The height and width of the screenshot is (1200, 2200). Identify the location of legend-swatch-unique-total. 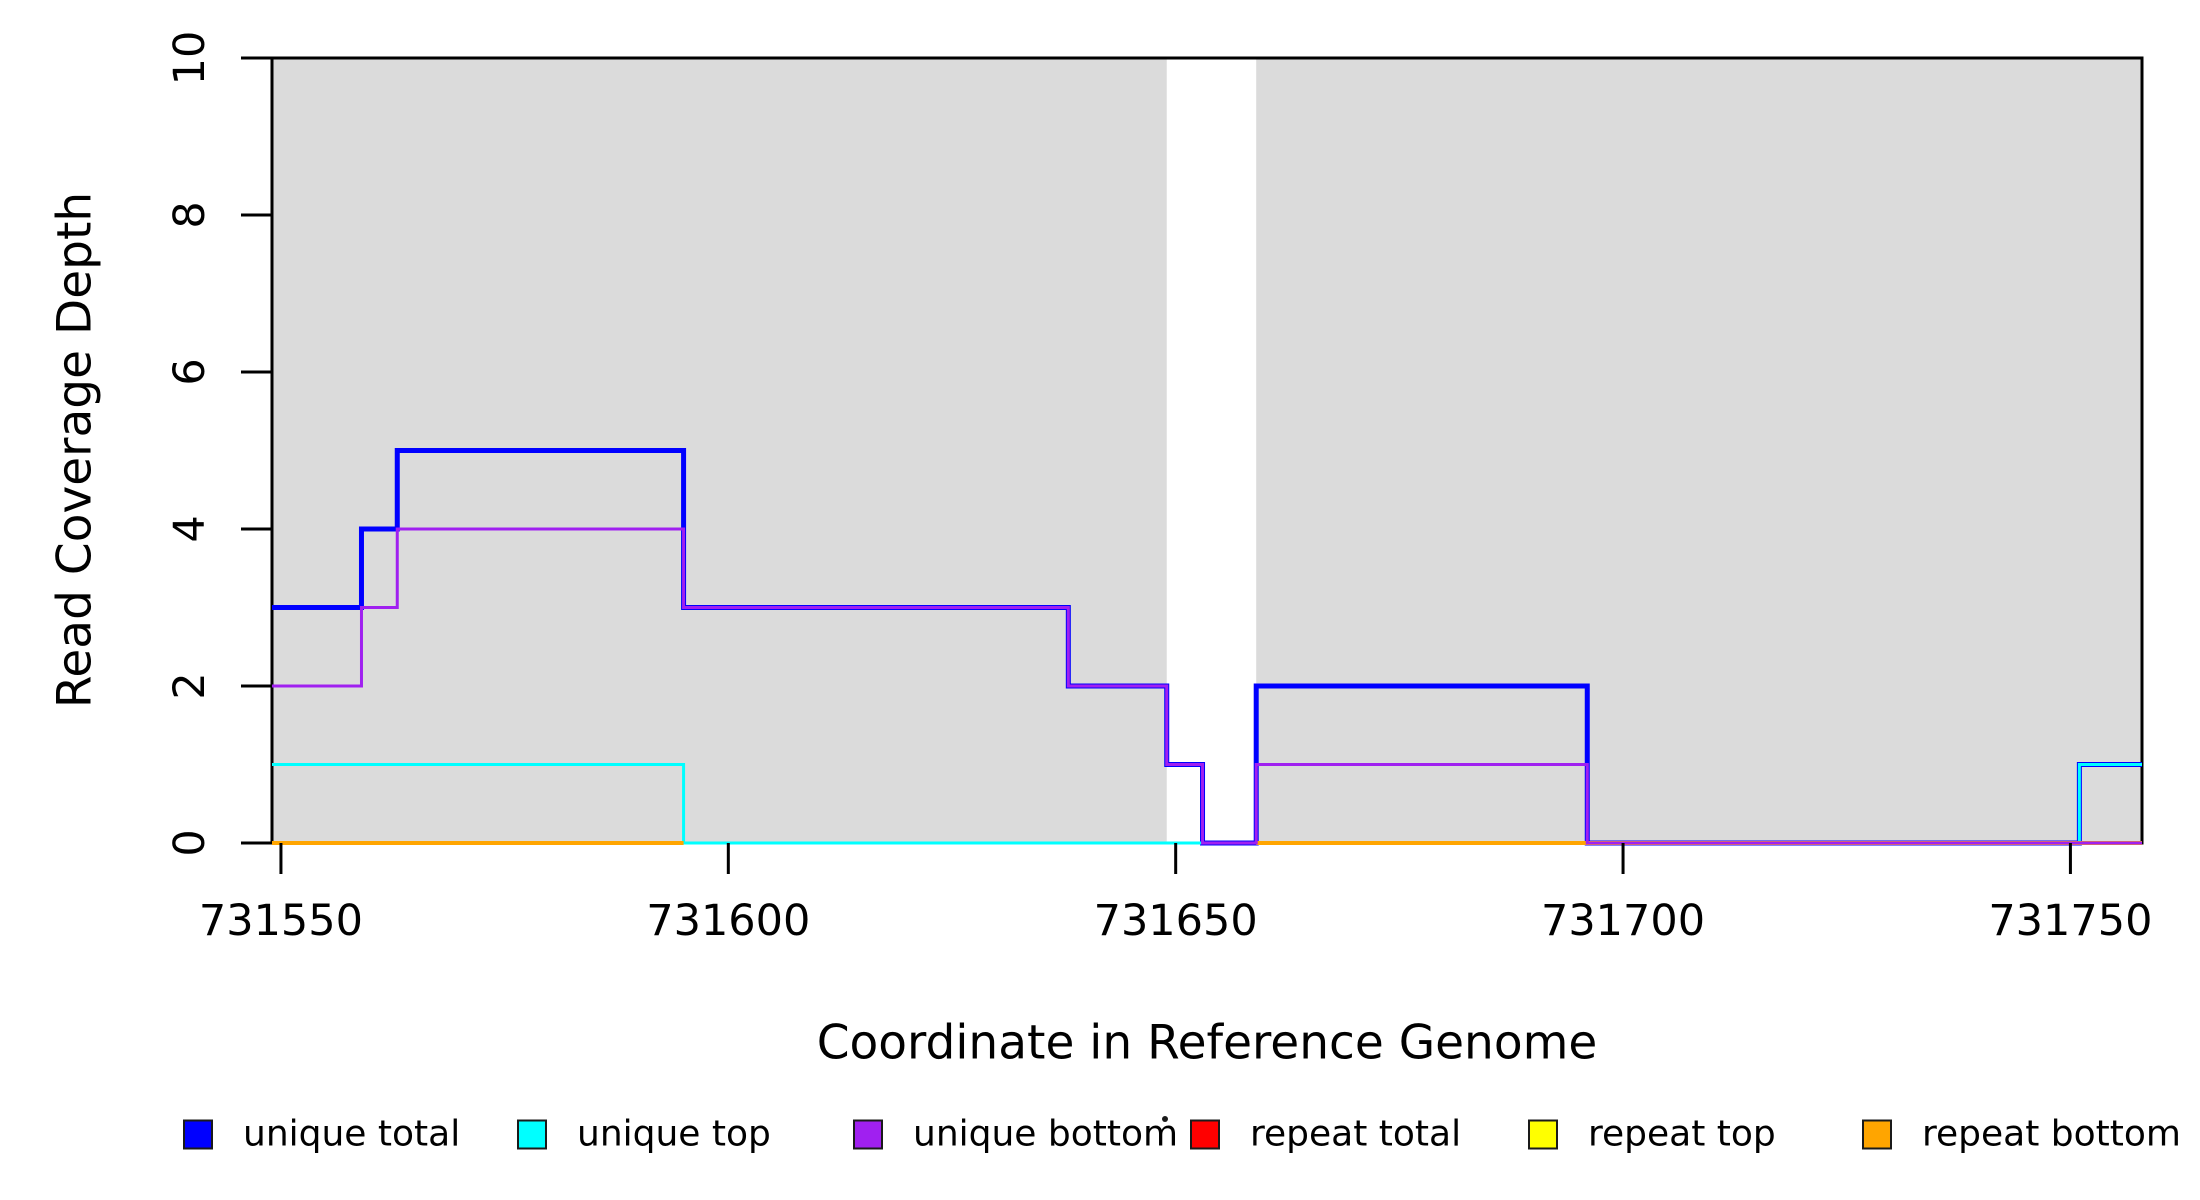
(198, 1134).